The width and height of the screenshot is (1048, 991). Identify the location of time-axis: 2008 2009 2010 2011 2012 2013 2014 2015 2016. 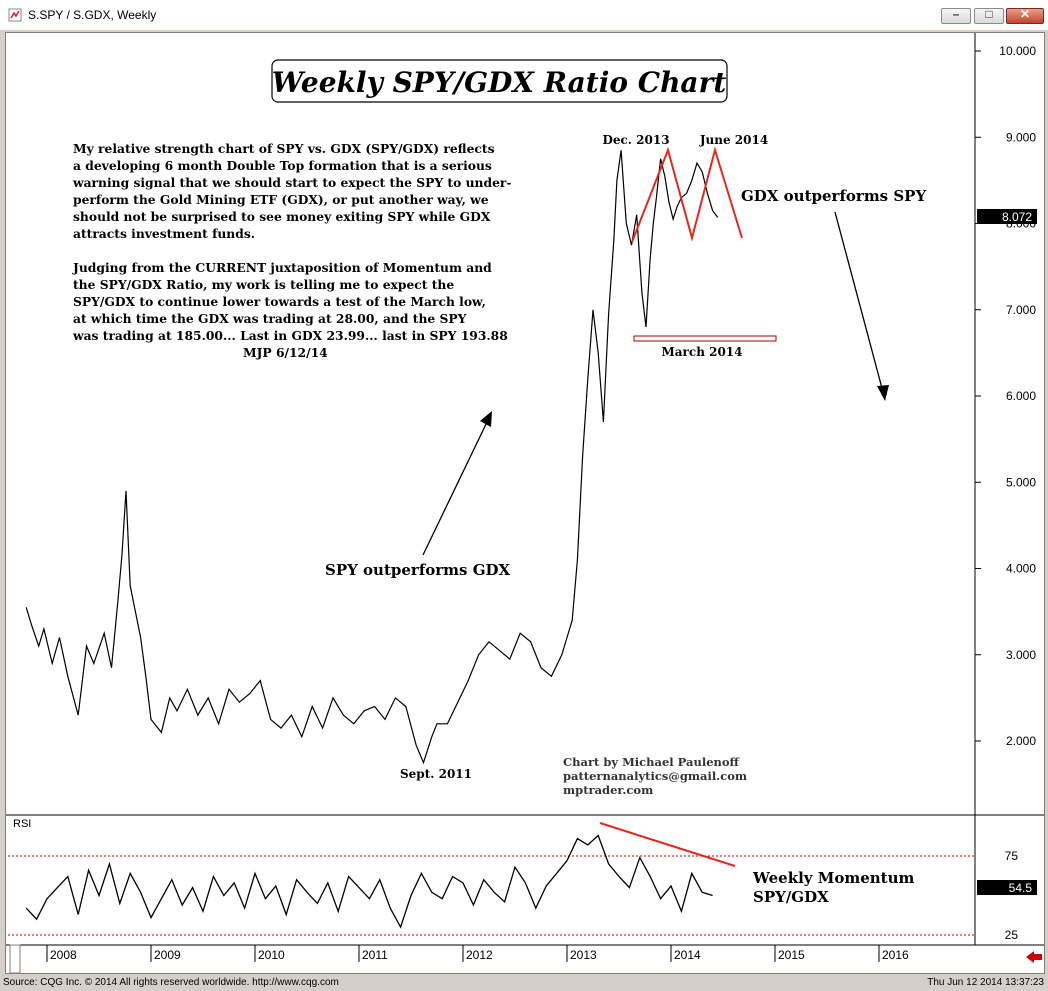
(477, 953).